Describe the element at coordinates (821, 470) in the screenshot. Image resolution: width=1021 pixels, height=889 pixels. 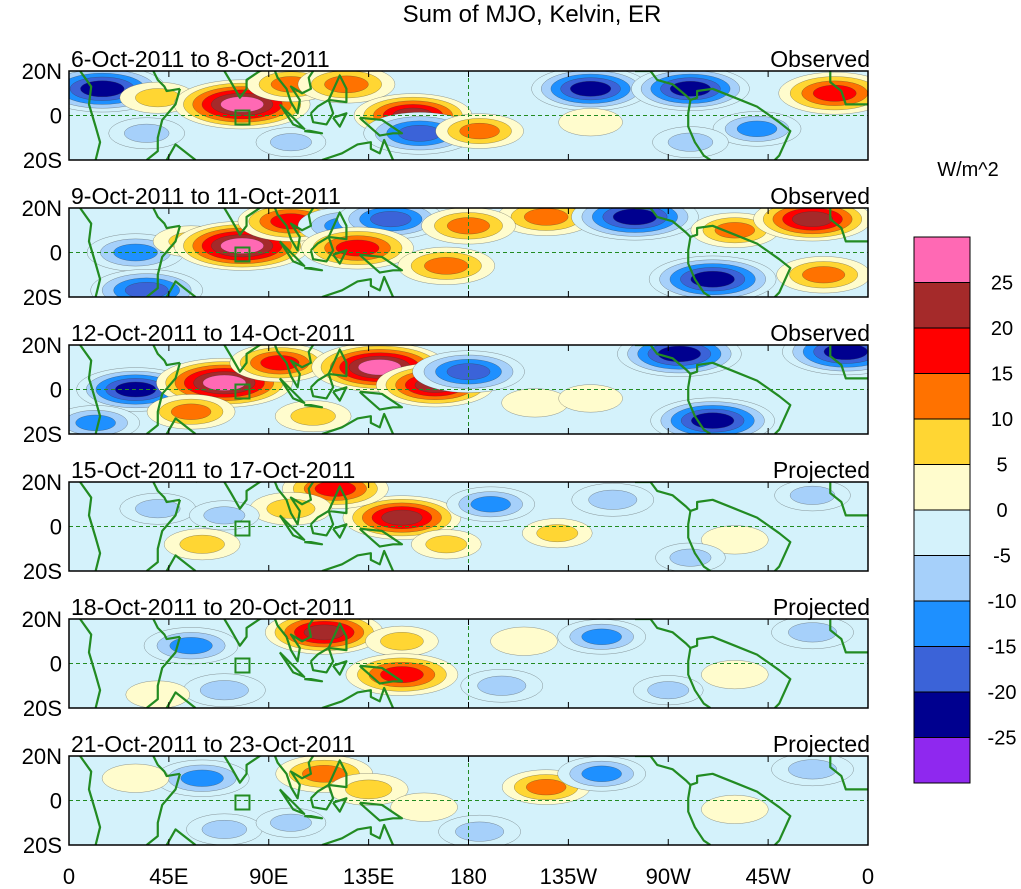
I see `panel-status: Projected` at that location.